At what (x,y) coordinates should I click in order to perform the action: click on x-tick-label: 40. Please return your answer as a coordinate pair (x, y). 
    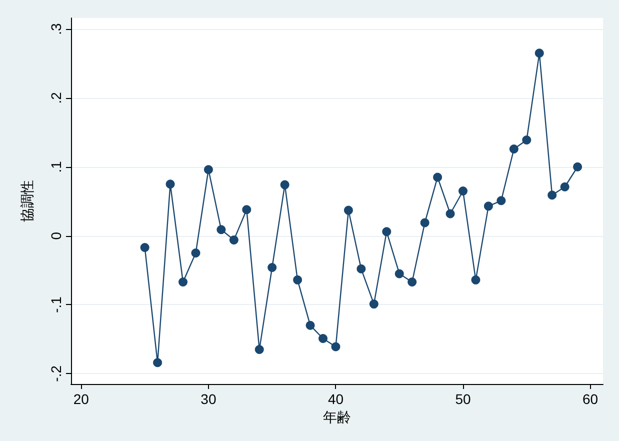
    Looking at the image, I should click on (336, 399).